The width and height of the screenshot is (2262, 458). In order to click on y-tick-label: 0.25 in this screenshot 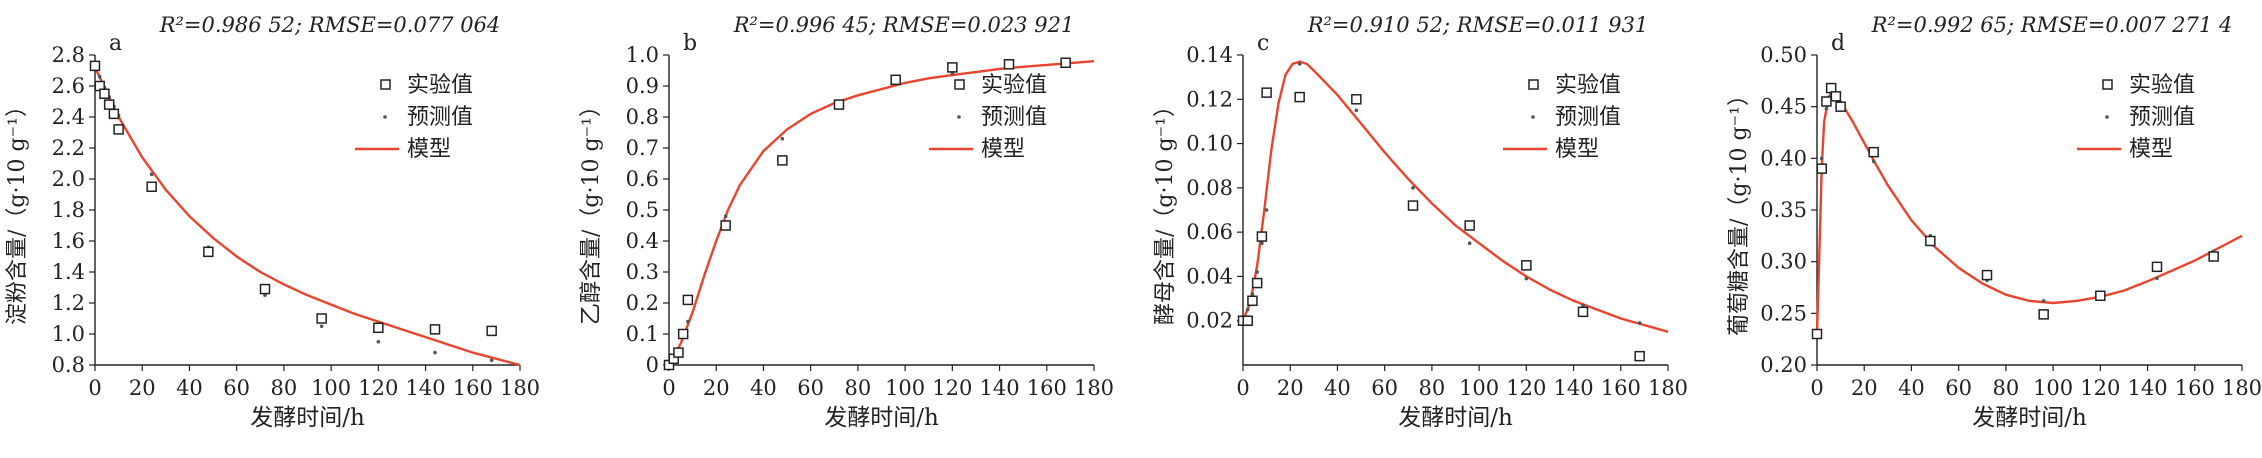, I will do `click(1783, 313)`.